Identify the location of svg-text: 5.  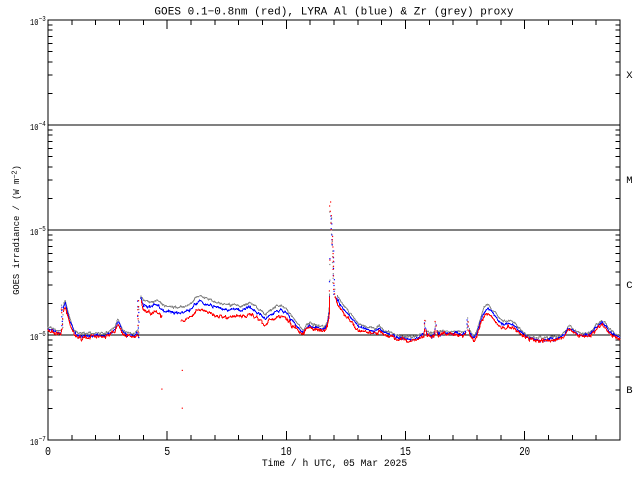
(167, 452).